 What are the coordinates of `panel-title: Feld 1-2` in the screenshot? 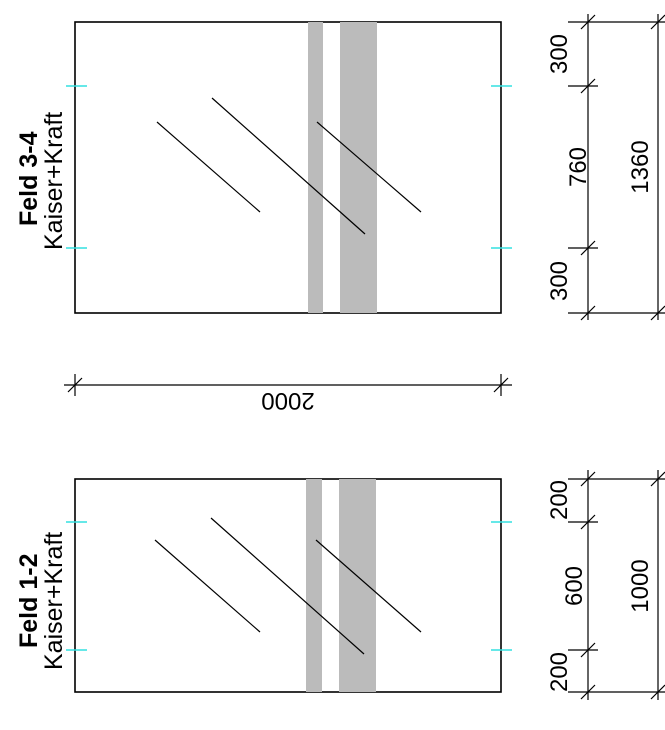 It's located at (29, 601).